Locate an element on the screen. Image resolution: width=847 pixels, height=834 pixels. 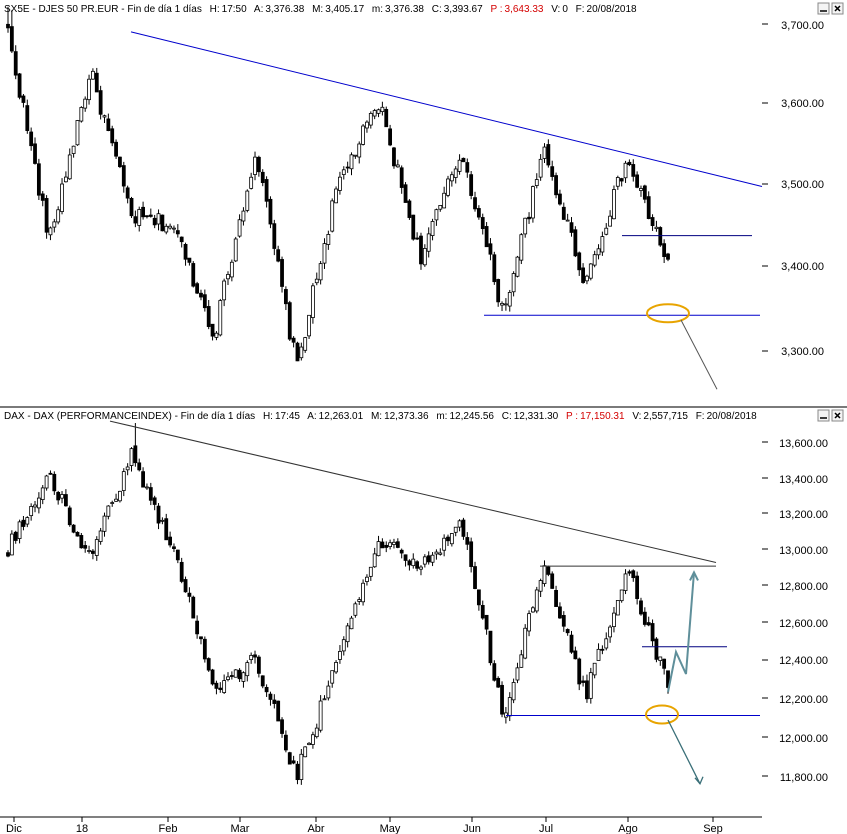
dax-projection-down-arrowhead is located at coordinates (699, 781).